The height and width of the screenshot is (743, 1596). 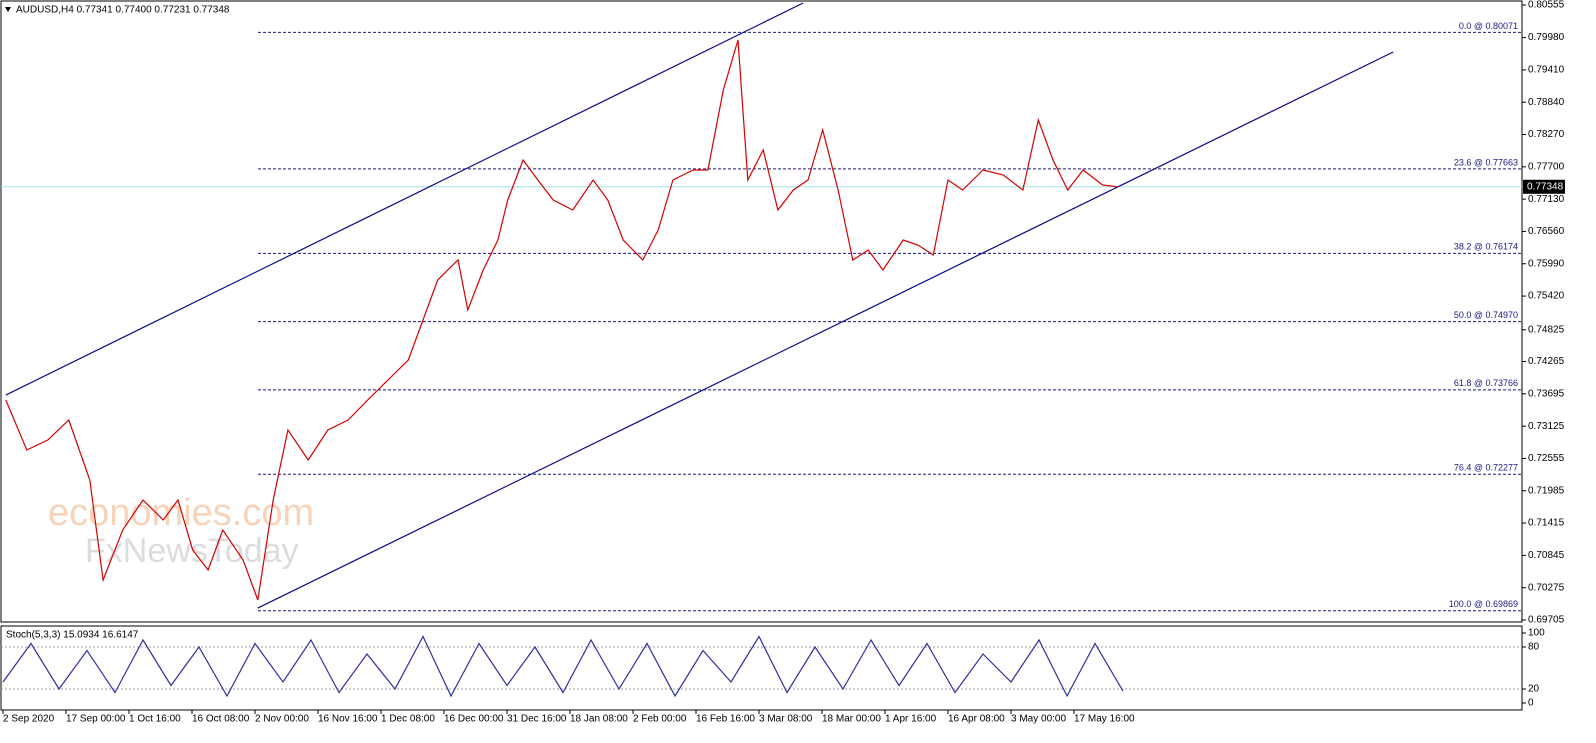 I want to click on x-tick-label: 1 Oct 16:00, so click(x=155, y=719).